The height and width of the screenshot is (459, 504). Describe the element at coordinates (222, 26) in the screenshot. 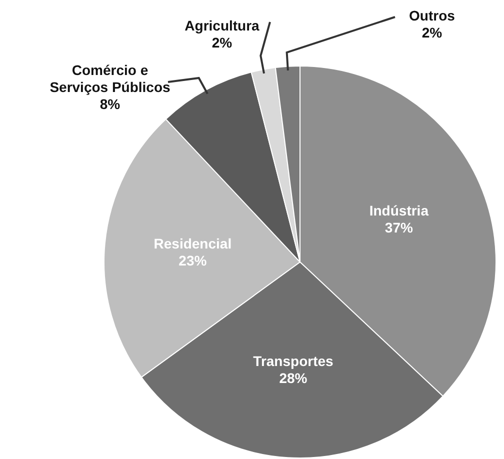

I see `slice-label: Agricultura` at that location.